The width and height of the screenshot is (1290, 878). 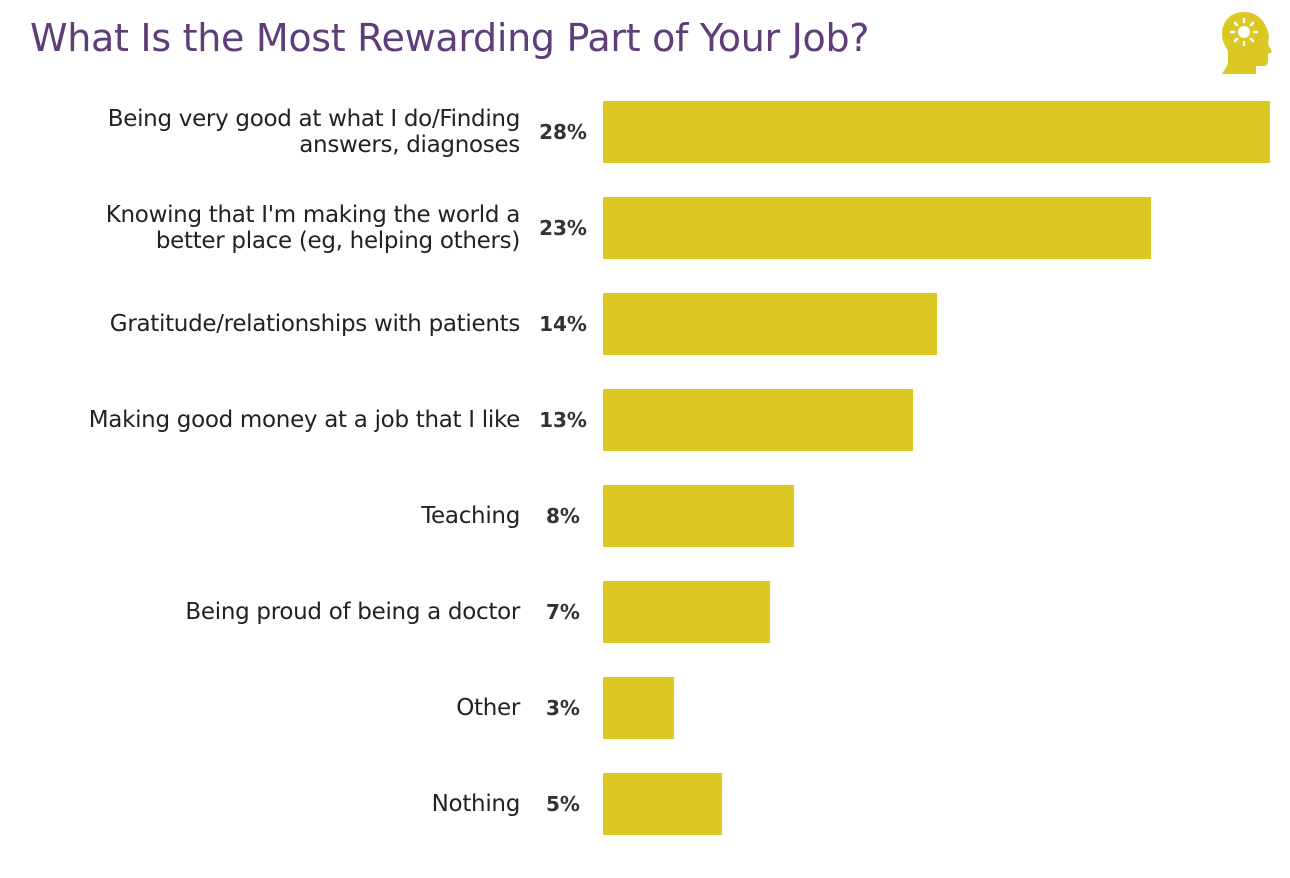 What do you see at coordinates (1247, 43) in the screenshot?
I see `head-icon` at bounding box center [1247, 43].